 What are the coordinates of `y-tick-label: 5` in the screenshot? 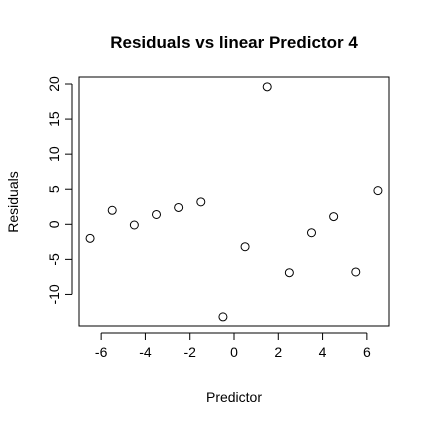 It's located at (54, 189).